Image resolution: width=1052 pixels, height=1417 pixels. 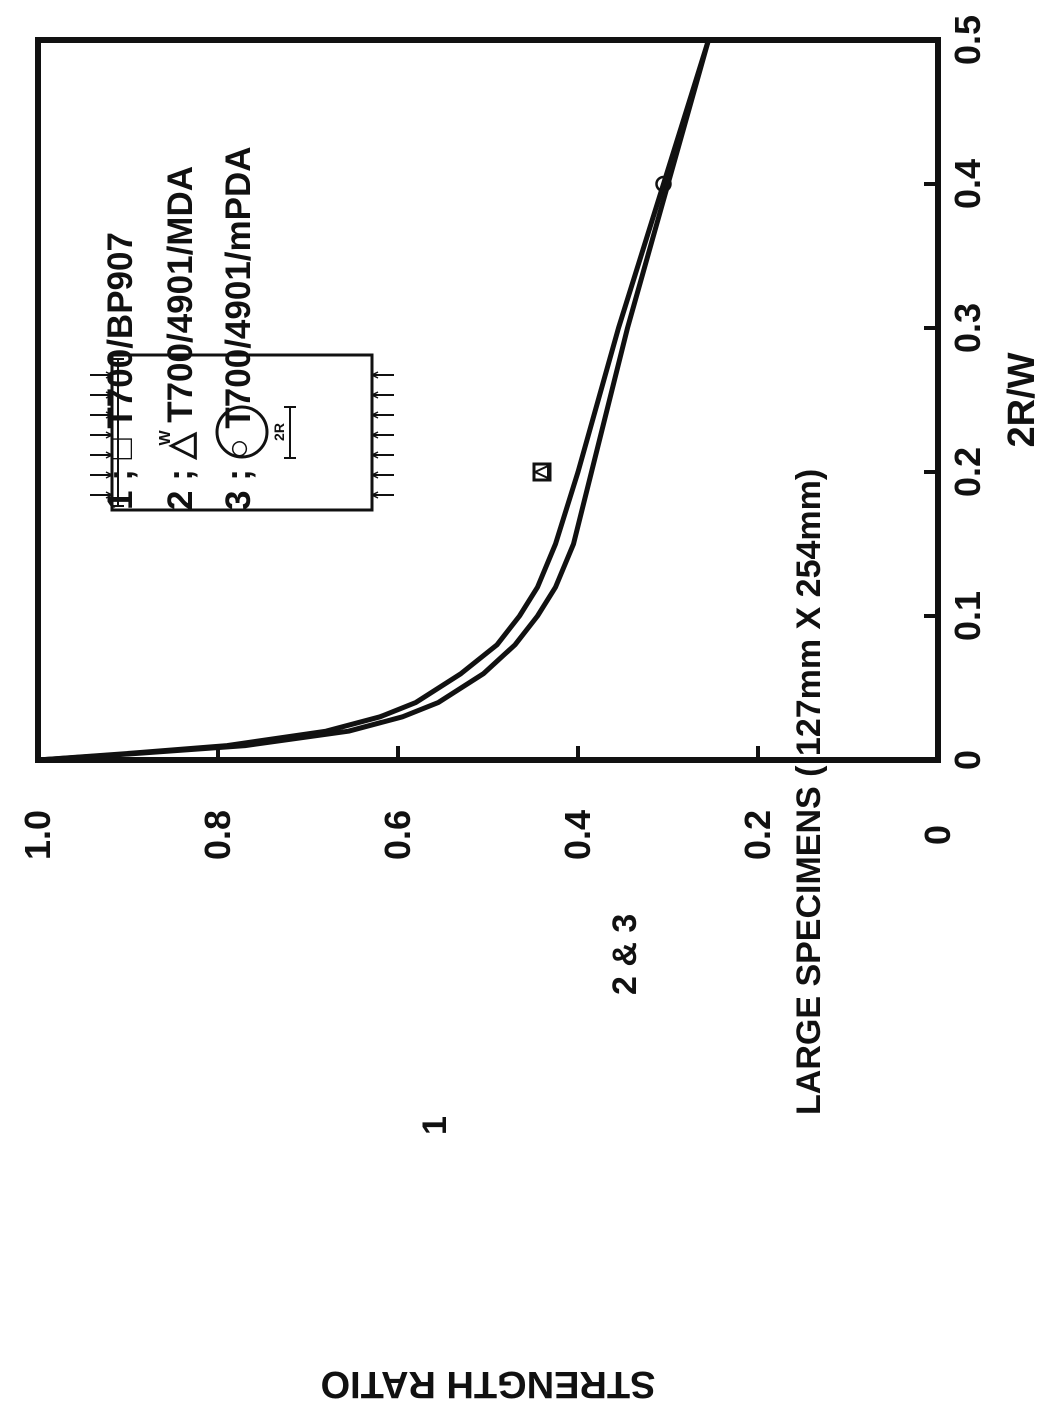 I want to click on y-tick-label: 0.8, so click(x=217, y=835).